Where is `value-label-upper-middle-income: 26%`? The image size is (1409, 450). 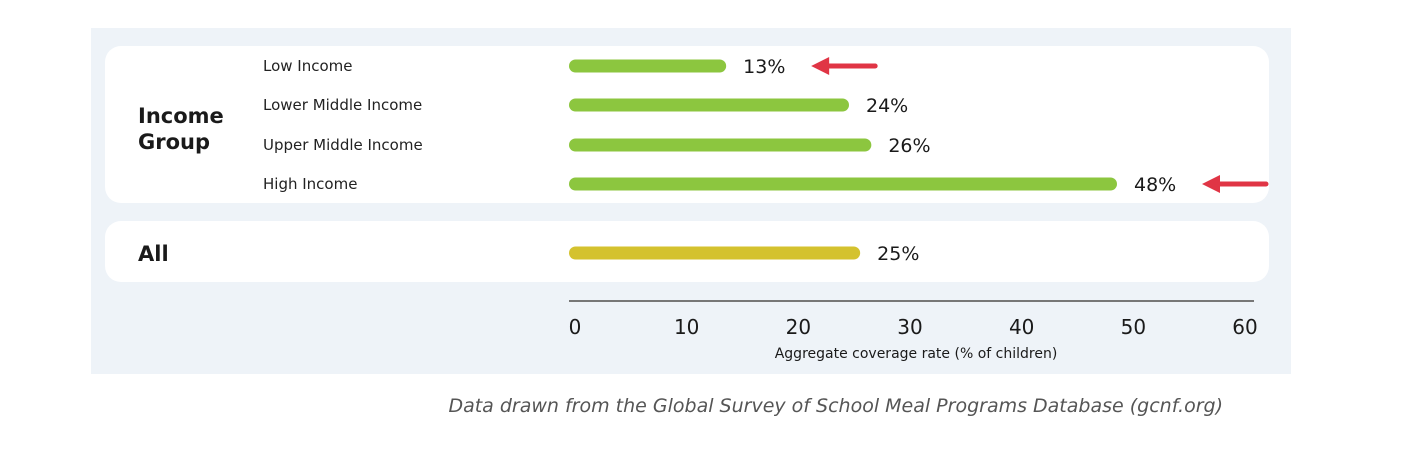 value-label-upper-middle-income: 26% is located at coordinates (909, 146).